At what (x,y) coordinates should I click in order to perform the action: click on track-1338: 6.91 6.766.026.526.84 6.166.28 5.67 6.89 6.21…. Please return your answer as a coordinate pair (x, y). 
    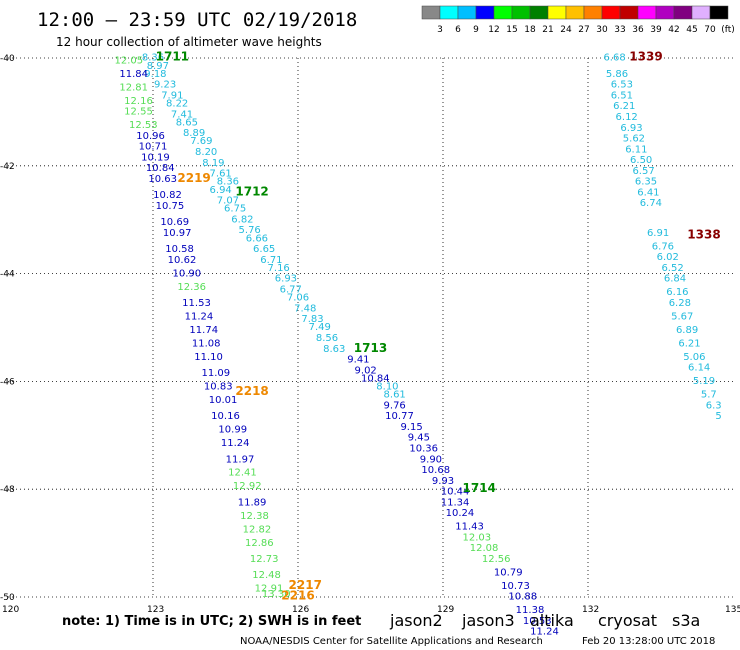
    Looking at the image, I should click on (684, 325).